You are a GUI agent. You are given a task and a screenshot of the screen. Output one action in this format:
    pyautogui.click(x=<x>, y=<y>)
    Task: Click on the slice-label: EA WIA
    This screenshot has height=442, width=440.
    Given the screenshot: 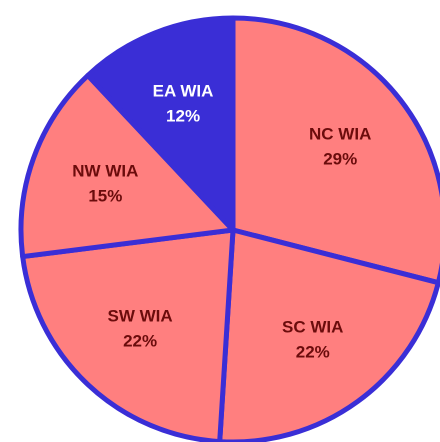 What is the action you would take?
    pyautogui.click(x=183, y=90)
    